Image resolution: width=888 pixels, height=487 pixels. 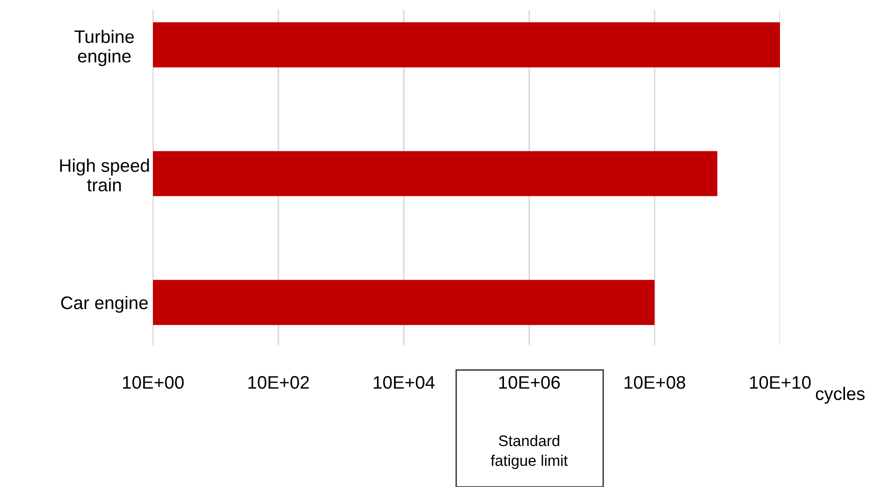 What do you see at coordinates (153, 382) in the screenshot?
I see `x-tick-label: 10E+00` at bounding box center [153, 382].